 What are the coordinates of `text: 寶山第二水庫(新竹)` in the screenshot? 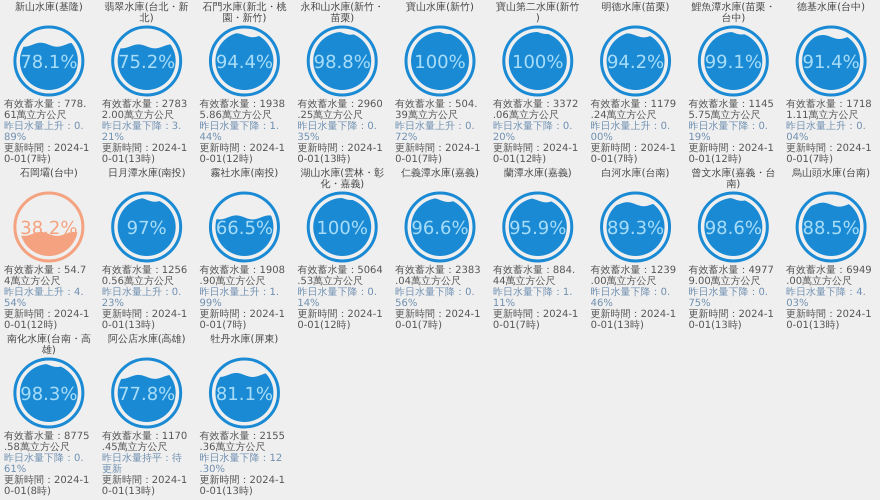 It's located at (538, 12).